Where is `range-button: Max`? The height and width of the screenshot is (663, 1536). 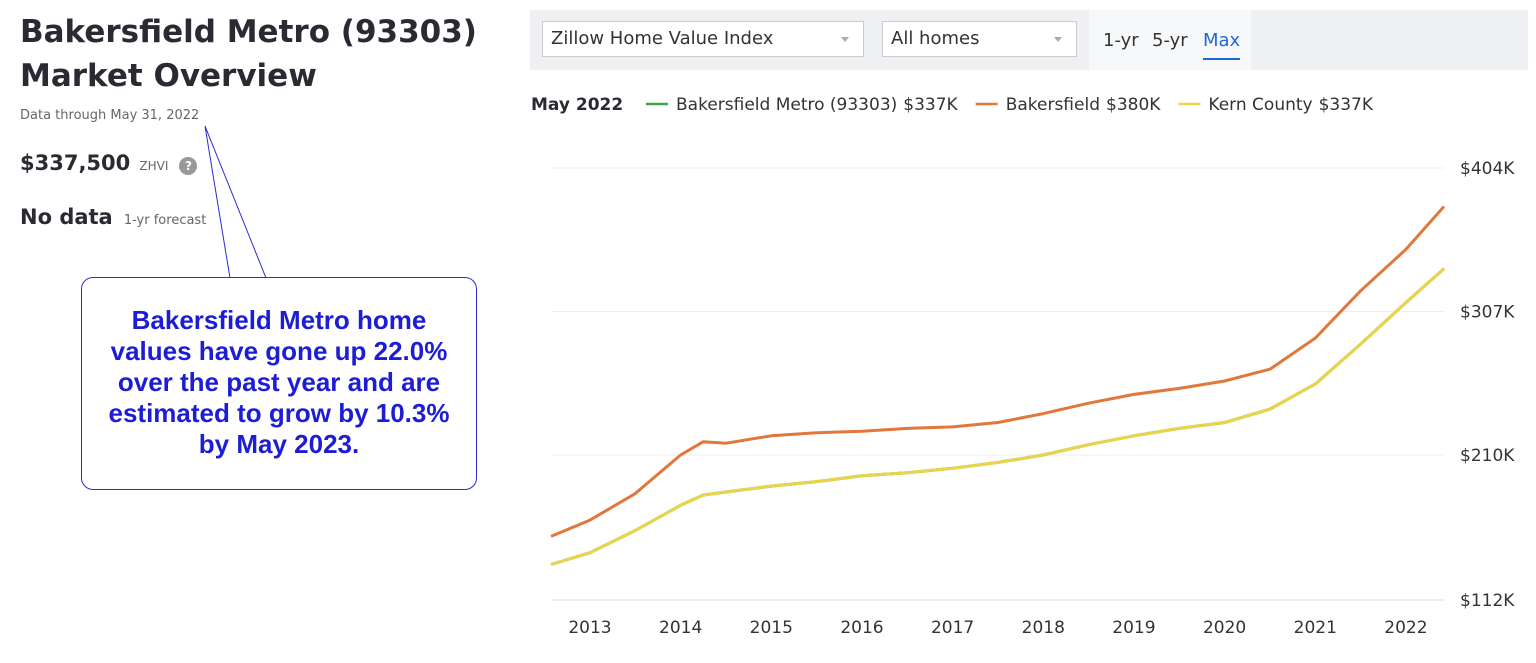 range-button: Max is located at coordinates (1222, 45).